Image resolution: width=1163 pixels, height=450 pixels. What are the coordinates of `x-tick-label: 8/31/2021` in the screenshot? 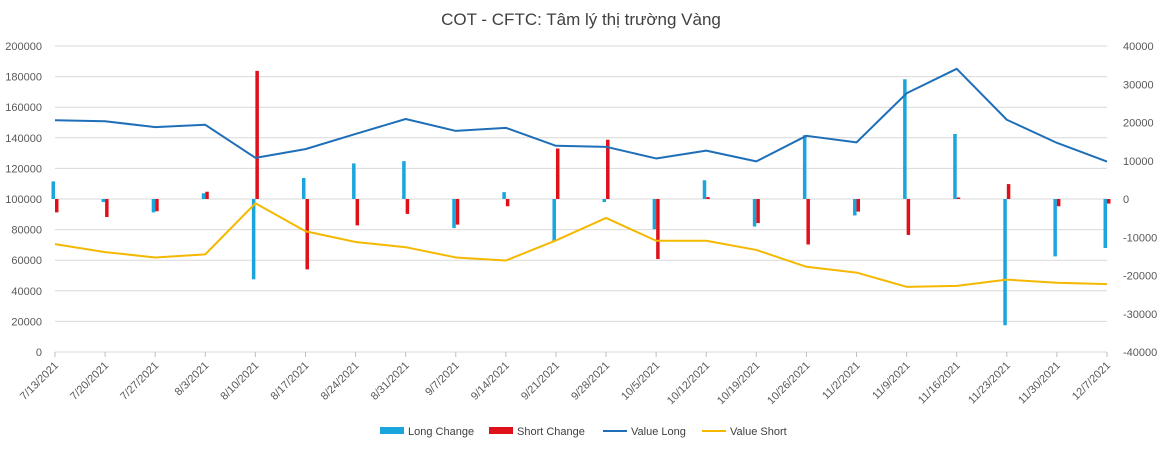 It's located at (390, 381).